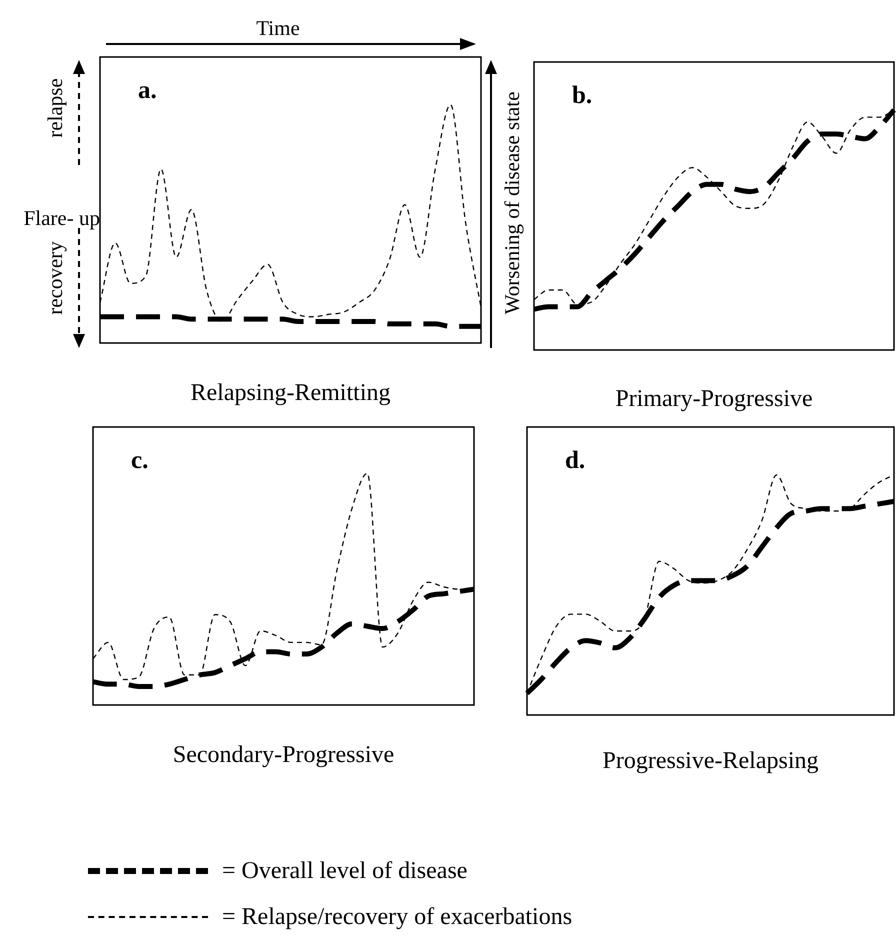 Image resolution: width=896 pixels, height=950 pixels. What do you see at coordinates (147, 90) in the screenshot?
I see `chart-title: a.` at bounding box center [147, 90].